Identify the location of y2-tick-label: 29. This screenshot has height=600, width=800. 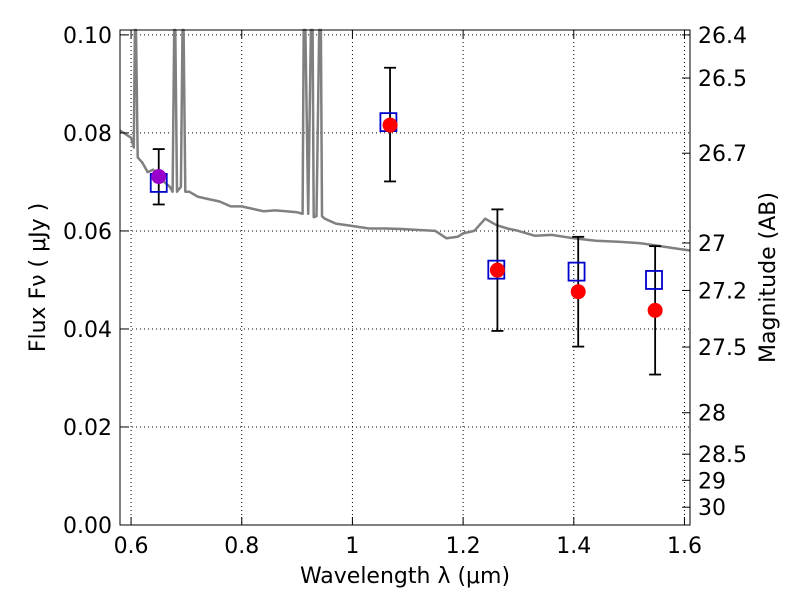
(712, 481).